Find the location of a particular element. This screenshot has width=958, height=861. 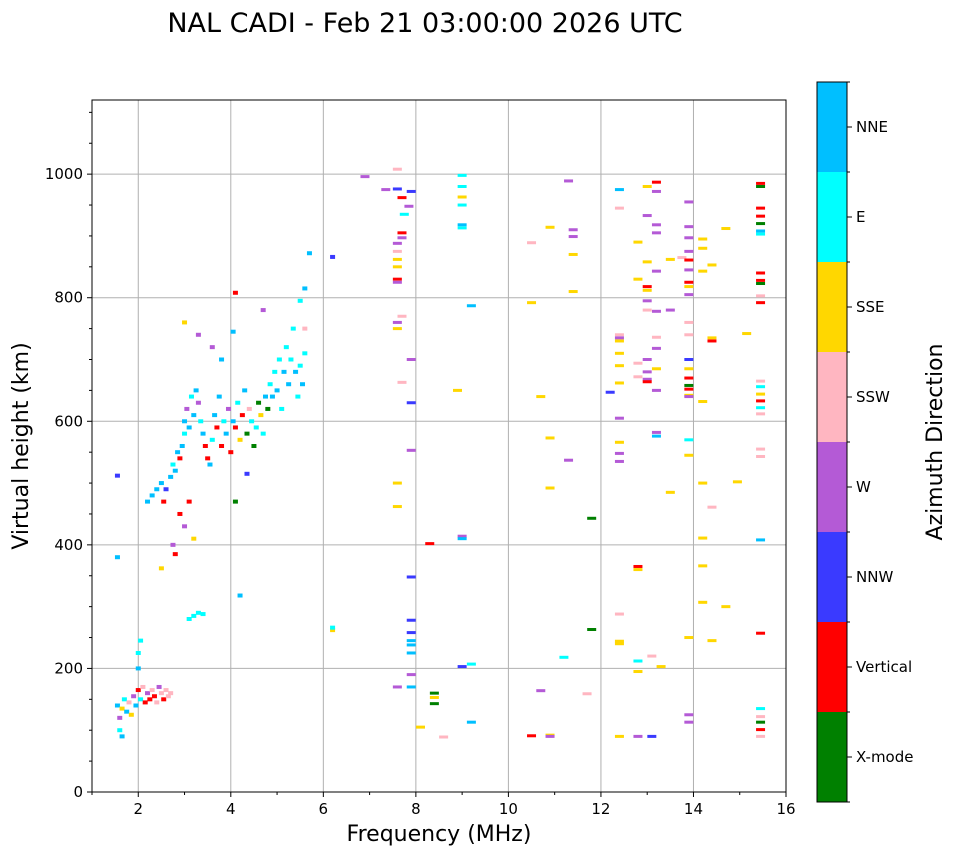

y-axis-label: Virtual height (km) is located at coordinates (21, 445).